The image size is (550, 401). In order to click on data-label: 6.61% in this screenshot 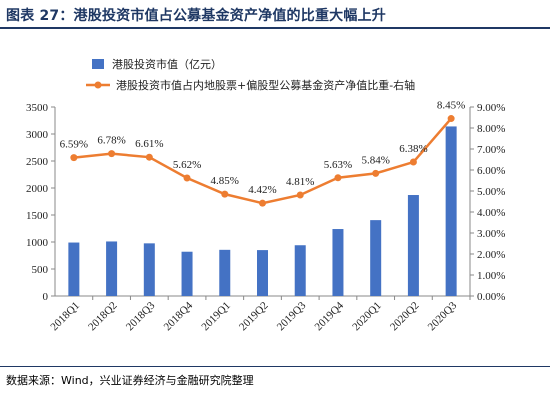, I will do `click(149, 144)`.